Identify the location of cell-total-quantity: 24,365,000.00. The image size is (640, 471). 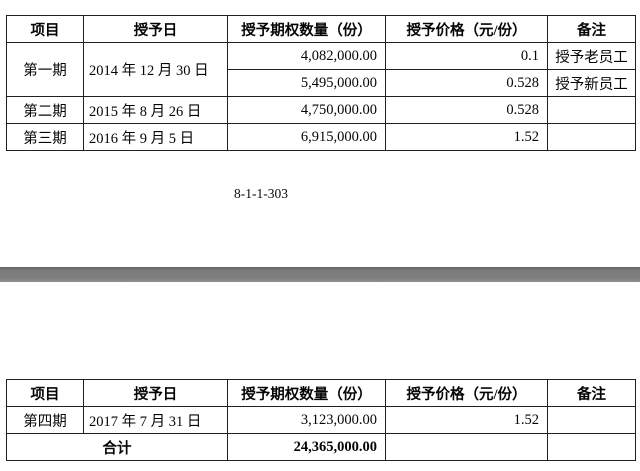
(306, 447).